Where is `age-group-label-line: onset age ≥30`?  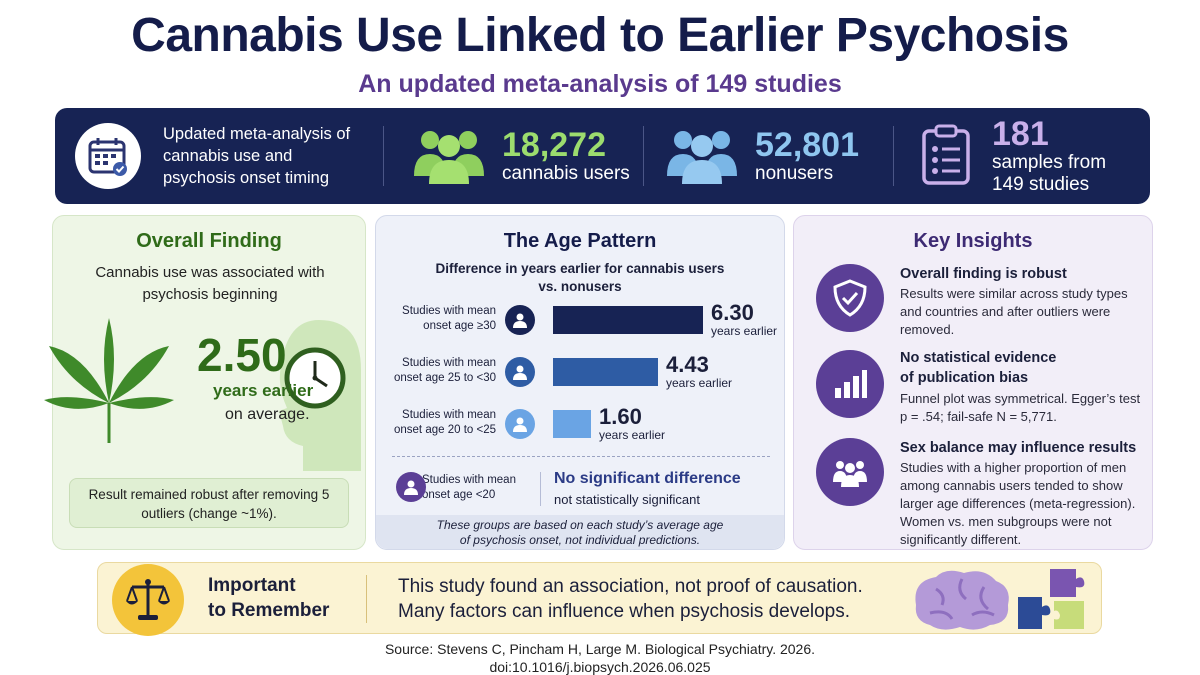
age-group-label-line: onset age ≥30 is located at coordinates (459, 326).